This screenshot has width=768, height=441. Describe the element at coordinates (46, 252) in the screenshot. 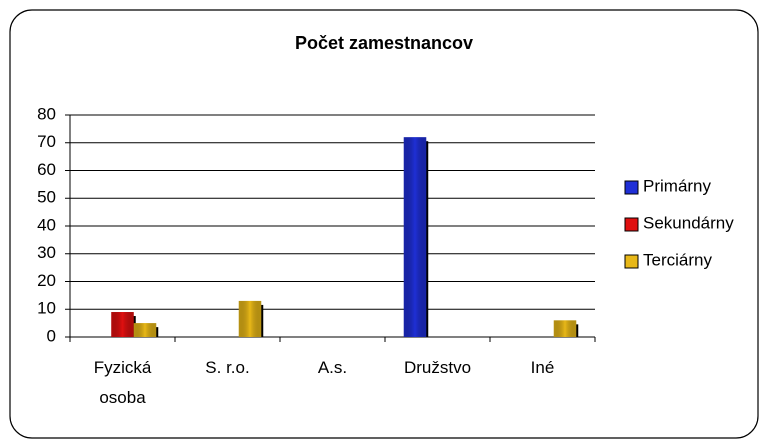

I see `y-tick-label: 30` at that location.